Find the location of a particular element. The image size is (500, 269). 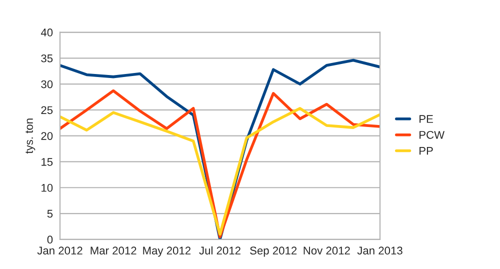

y-tick-label: 30 is located at coordinates (47, 84).